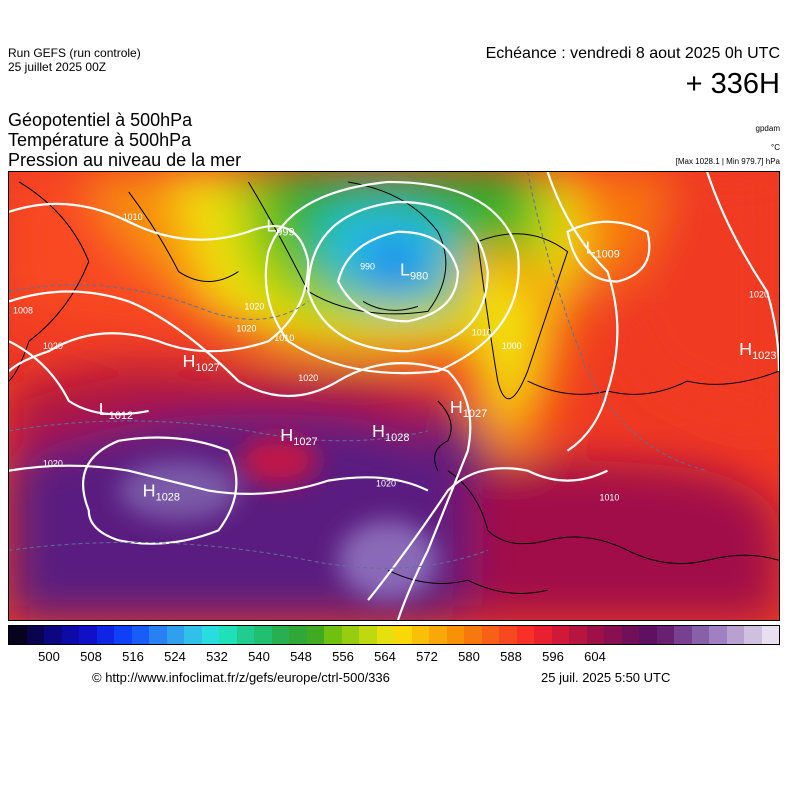 Image resolution: width=788 pixels, height=789 pixels. Describe the element at coordinates (767, 128) in the screenshot. I see `unit-geopotential: gpdam` at that location.